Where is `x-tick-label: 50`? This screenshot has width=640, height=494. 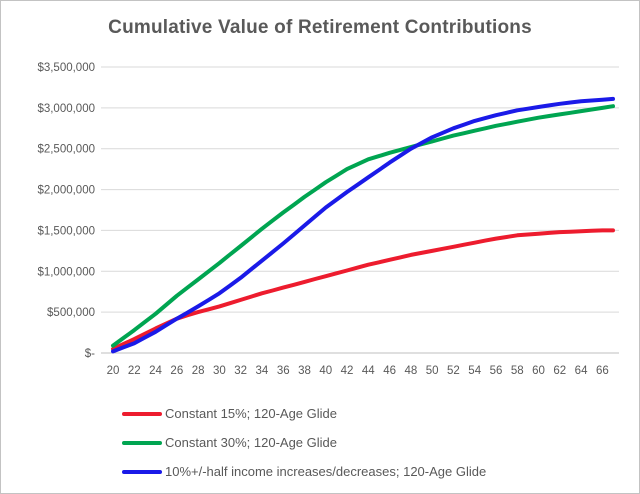 x-tick-label: 50 is located at coordinates (432, 371).